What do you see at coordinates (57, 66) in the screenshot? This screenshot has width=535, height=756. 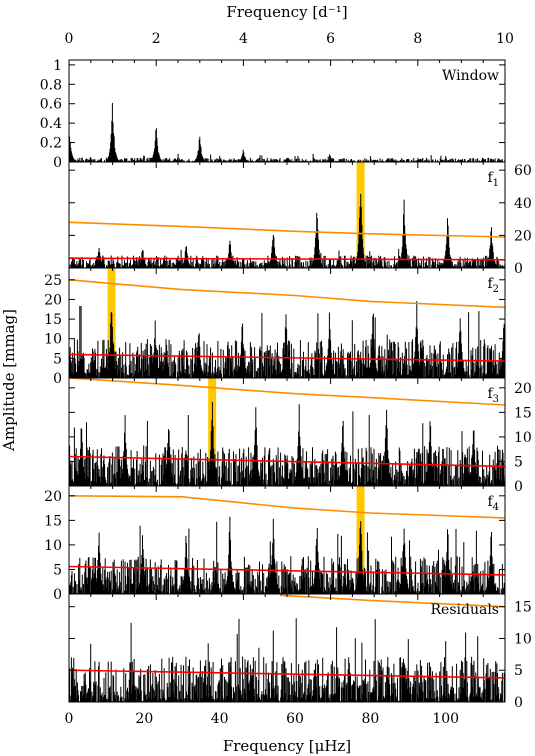 I see `y-tick-label: 1` at bounding box center [57, 66].